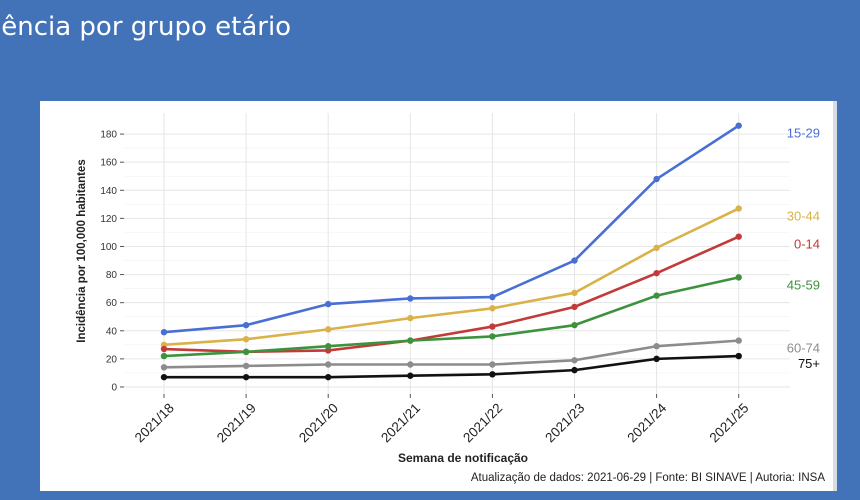 This screenshot has height=500, width=860. I want to click on y-tick-label: 0, so click(114, 387).